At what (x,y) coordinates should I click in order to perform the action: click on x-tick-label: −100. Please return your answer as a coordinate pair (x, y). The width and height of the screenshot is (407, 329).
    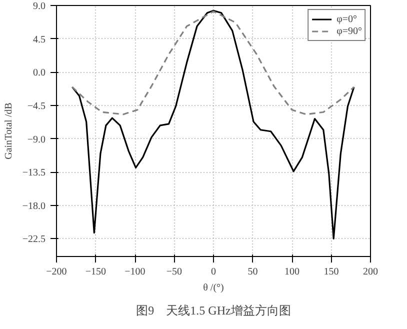
    Looking at the image, I should click on (135, 272).